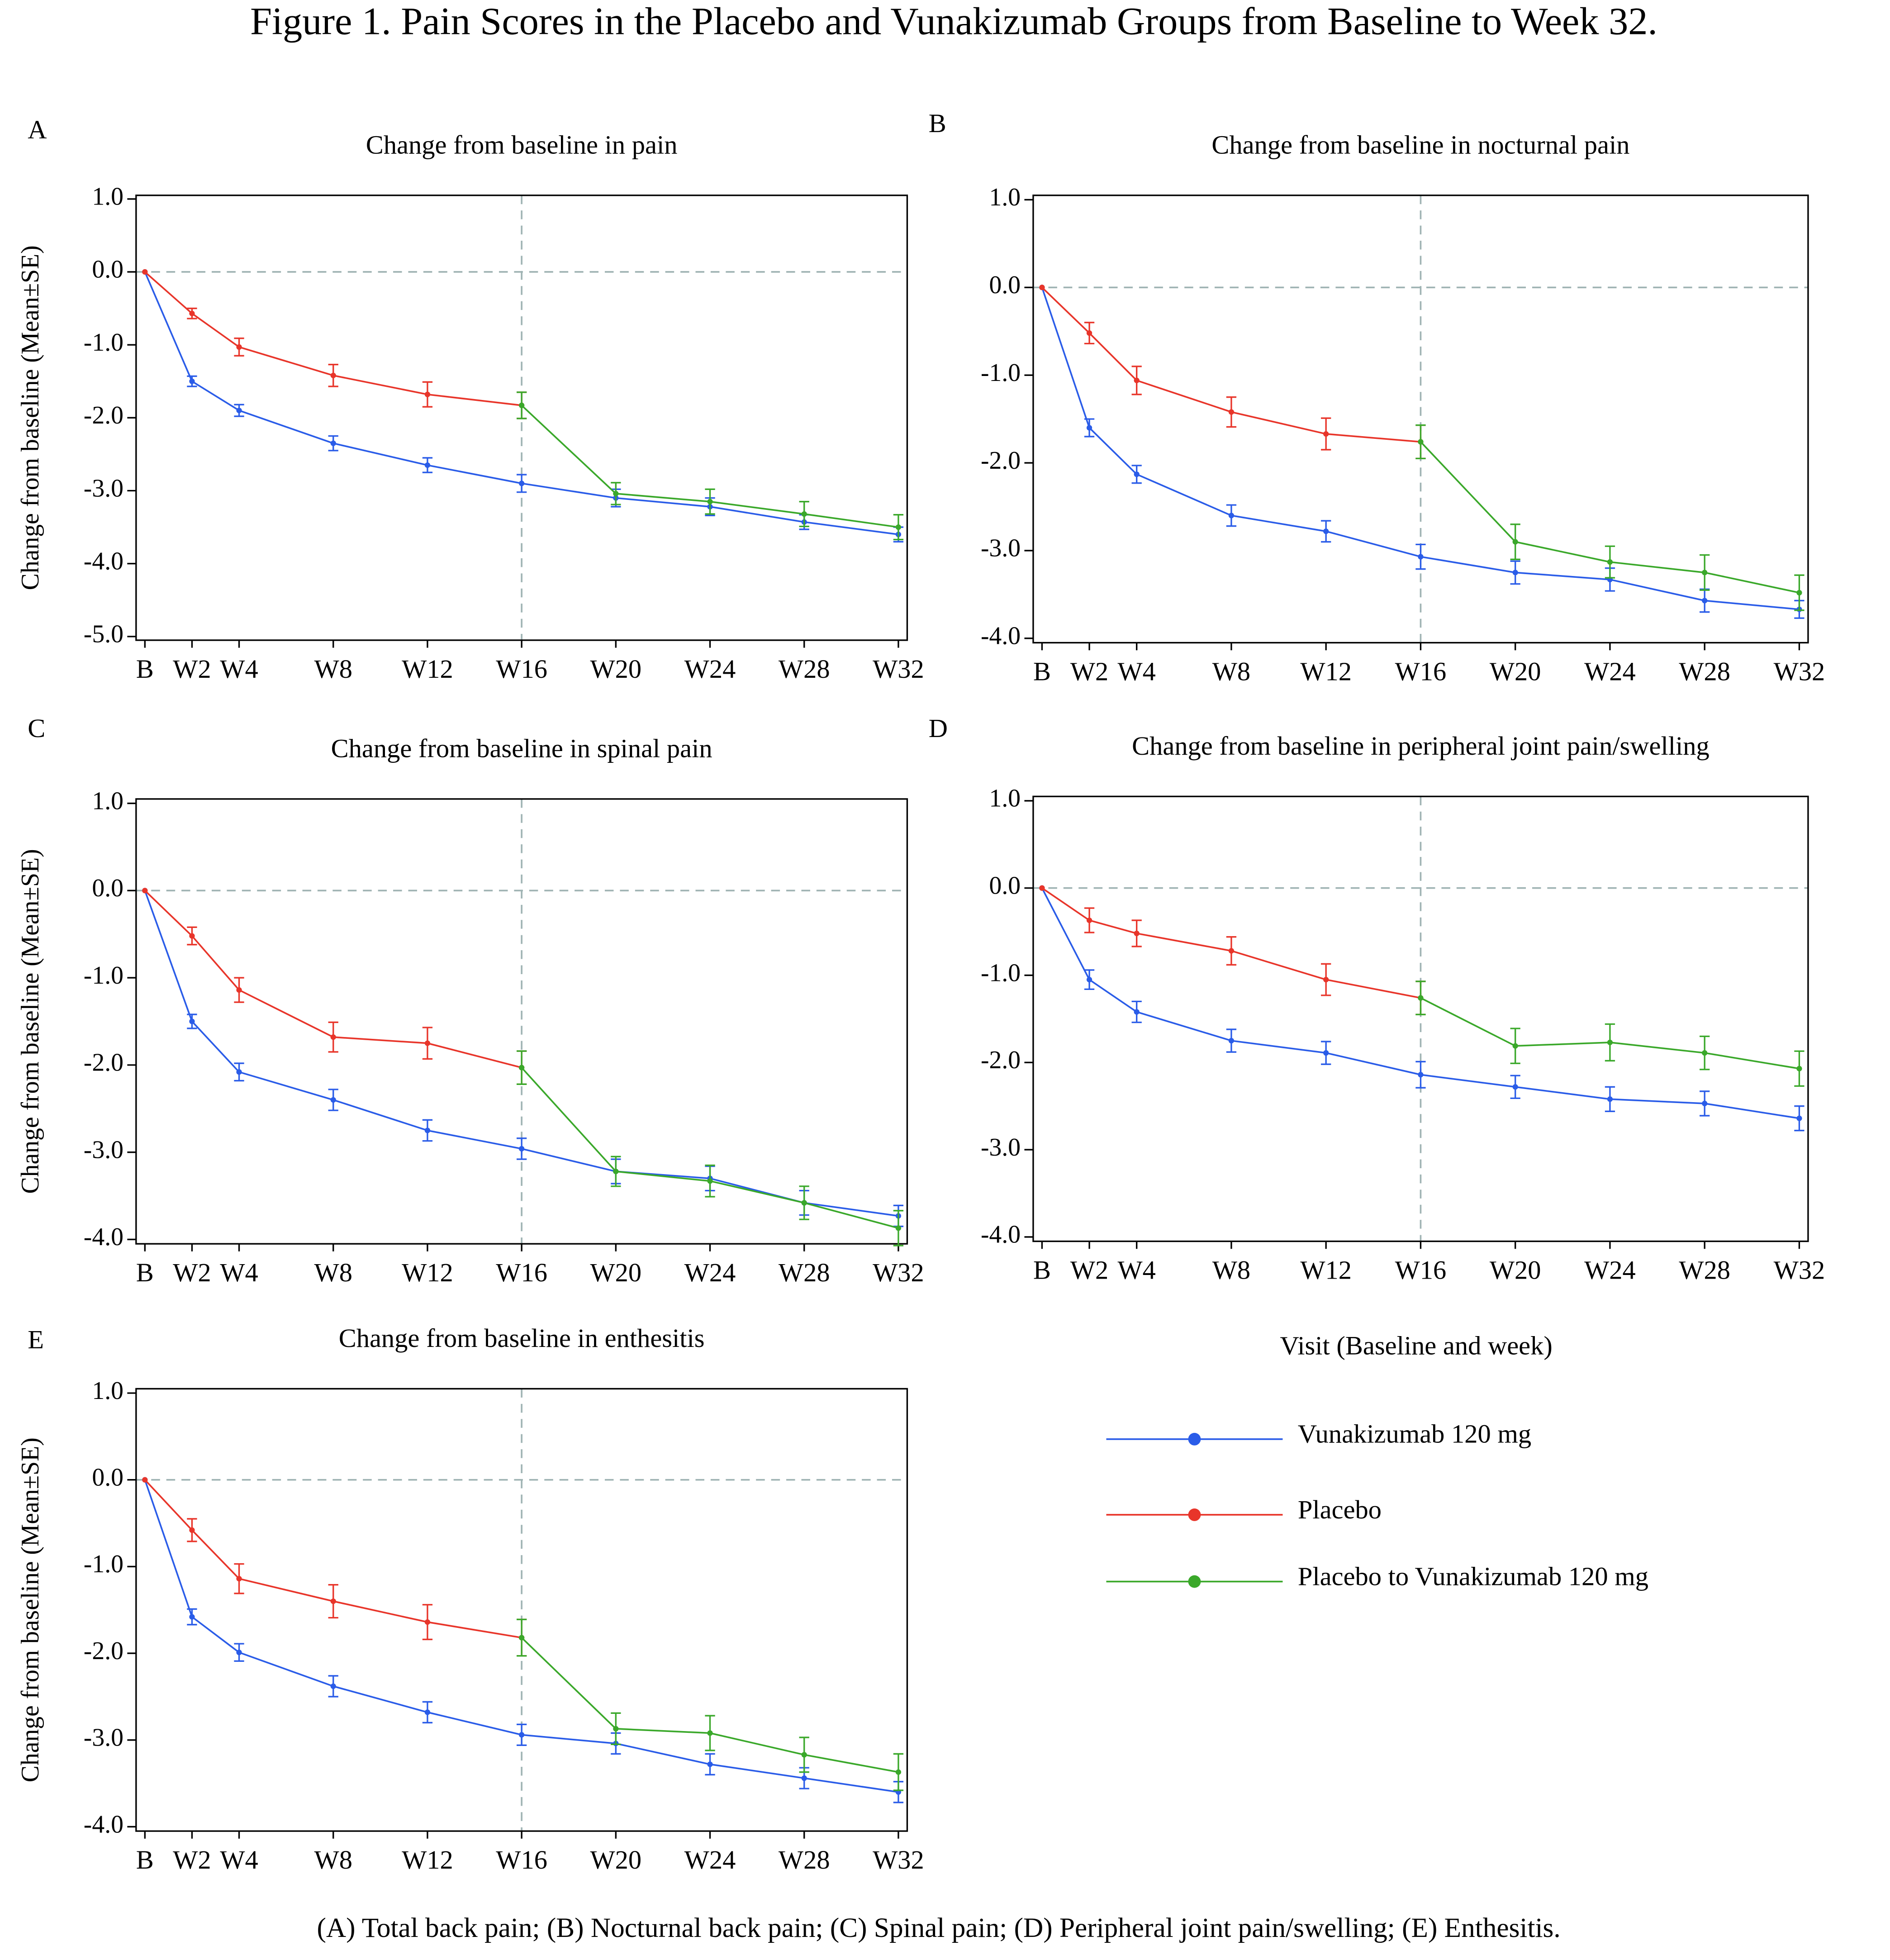 This screenshot has height=1960, width=1890. What do you see at coordinates (1421, 1270) in the screenshot?
I see `x-tick-label: W16` at bounding box center [1421, 1270].